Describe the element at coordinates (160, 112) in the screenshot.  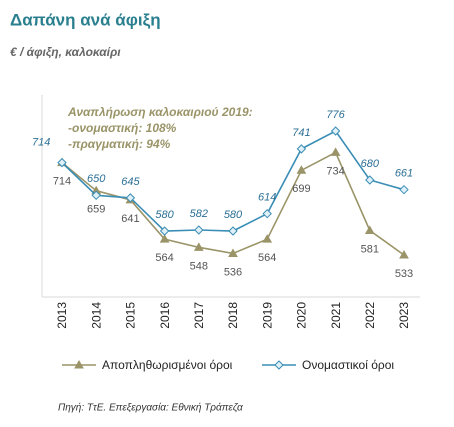
I see `annotation: Αναπλήρωση καλοκαιριού 2019:` at that location.